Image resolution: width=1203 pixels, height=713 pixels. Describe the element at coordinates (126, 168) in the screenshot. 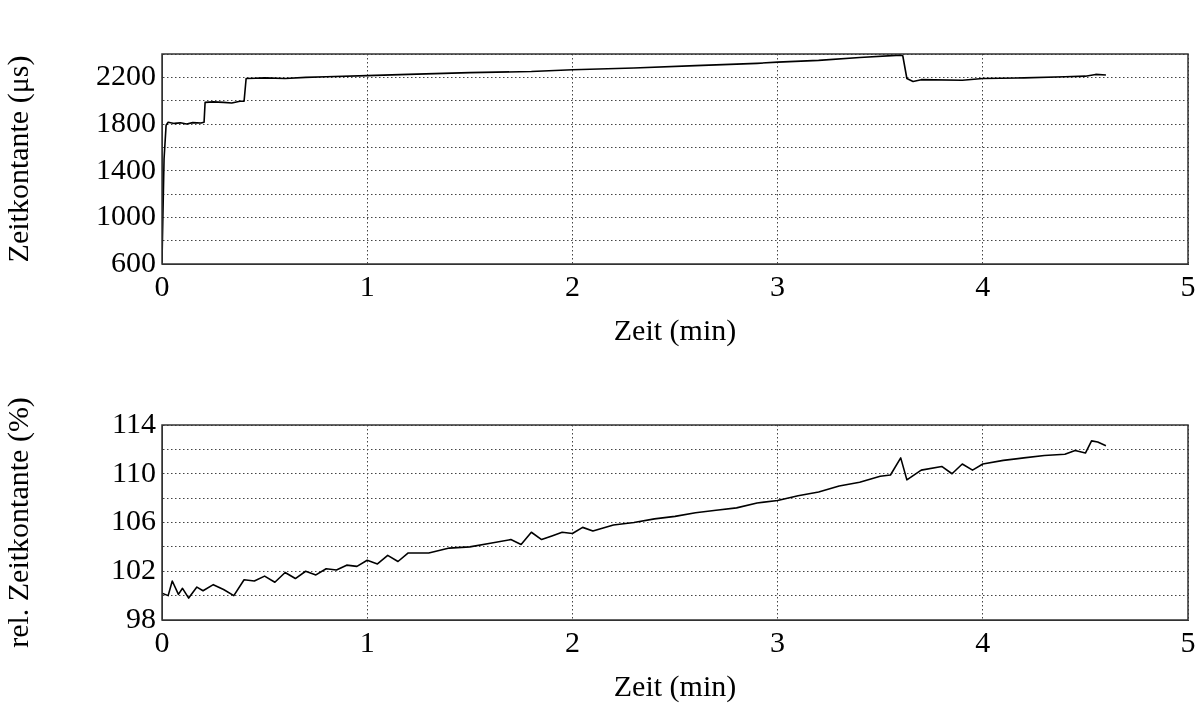

I see `y-tick-label: 1400` at that location.